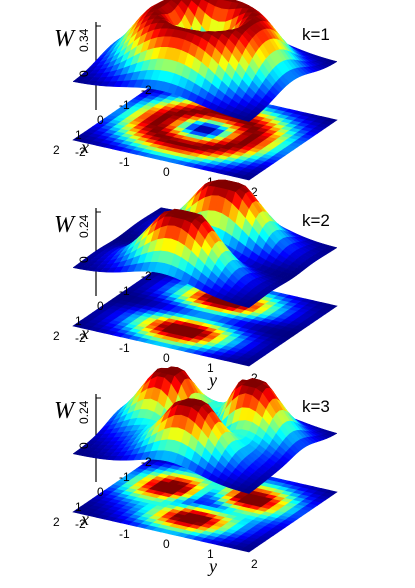 This screenshot has width=415, height=588. What do you see at coordinates (316, 220) in the screenshot?
I see `panel-label: k=2` at bounding box center [316, 220].